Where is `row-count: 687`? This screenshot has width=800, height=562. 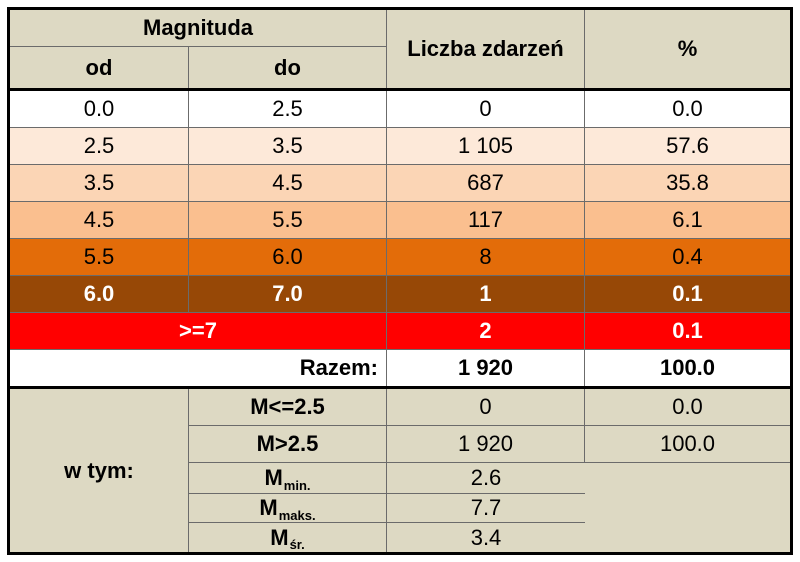 row-count: 687 is located at coordinates (486, 183).